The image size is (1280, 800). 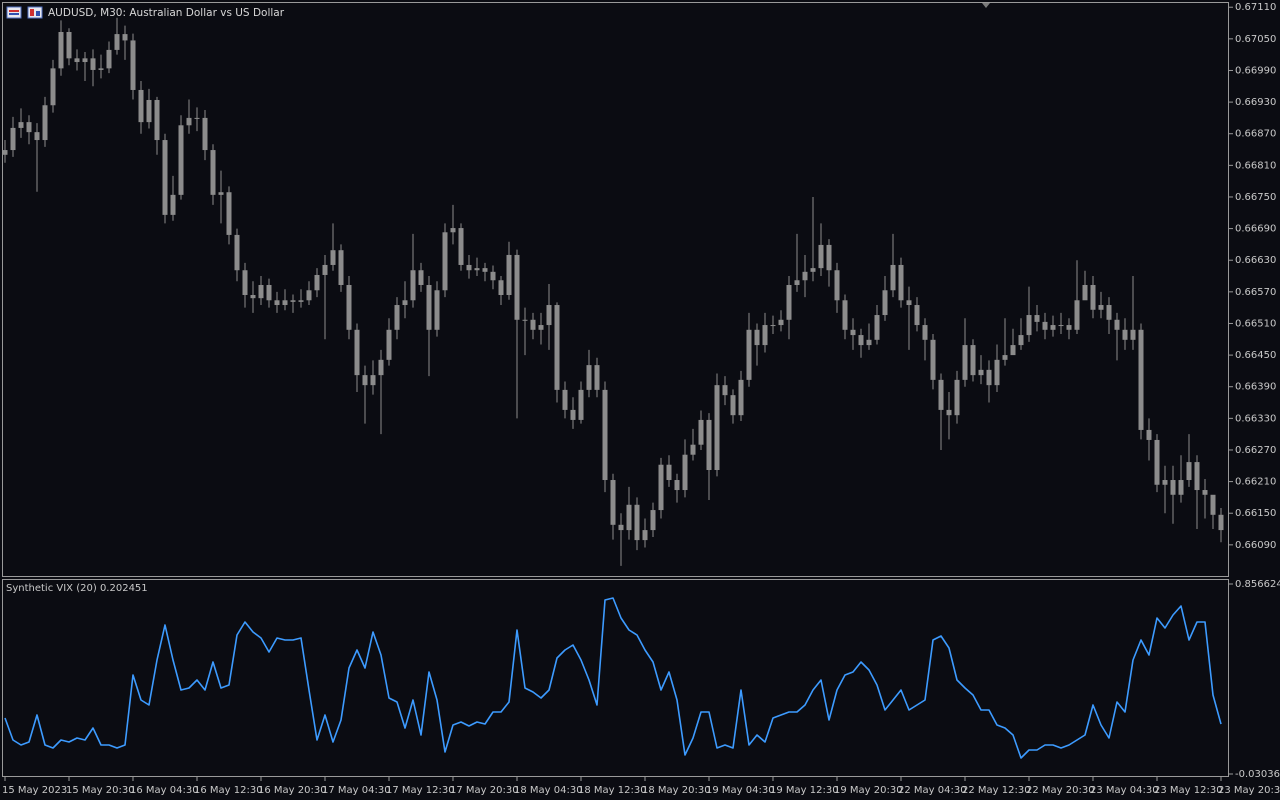 I want to click on y-tick-label: 0.66750, so click(x=1255, y=197).